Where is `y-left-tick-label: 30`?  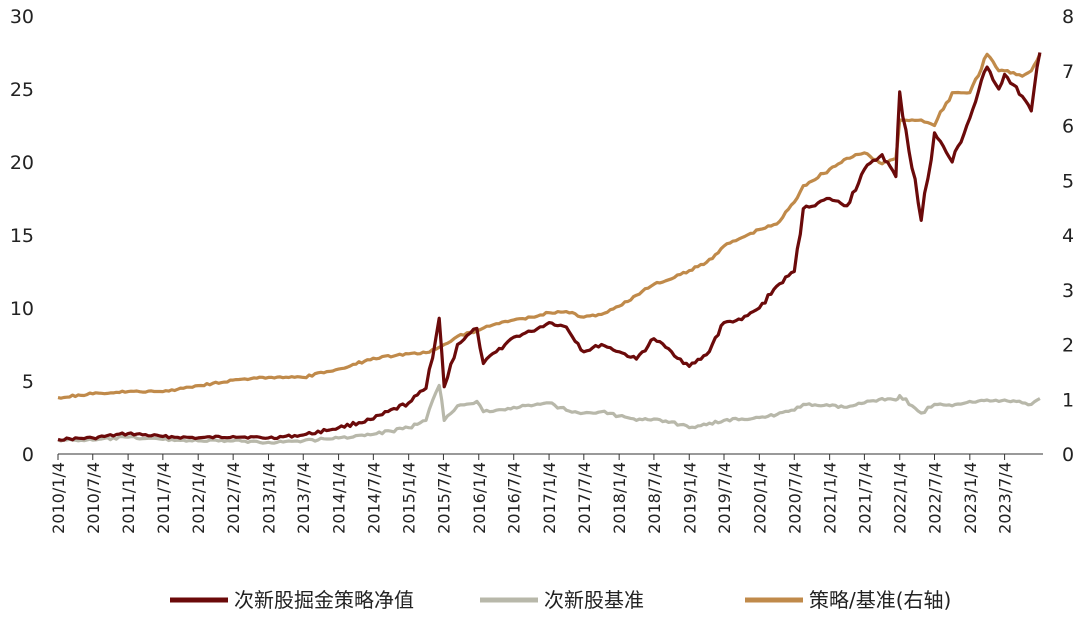 y-left-tick-label: 30 is located at coordinates (22, 17).